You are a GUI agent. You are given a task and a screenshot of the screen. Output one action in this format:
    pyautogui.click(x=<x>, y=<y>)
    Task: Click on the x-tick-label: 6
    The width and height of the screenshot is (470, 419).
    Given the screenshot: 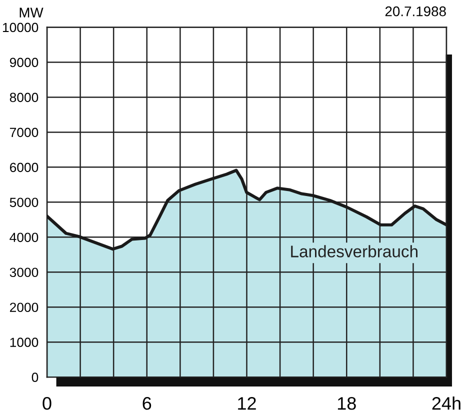 What is the action you would take?
    pyautogui.click(x=147, y=403)
    